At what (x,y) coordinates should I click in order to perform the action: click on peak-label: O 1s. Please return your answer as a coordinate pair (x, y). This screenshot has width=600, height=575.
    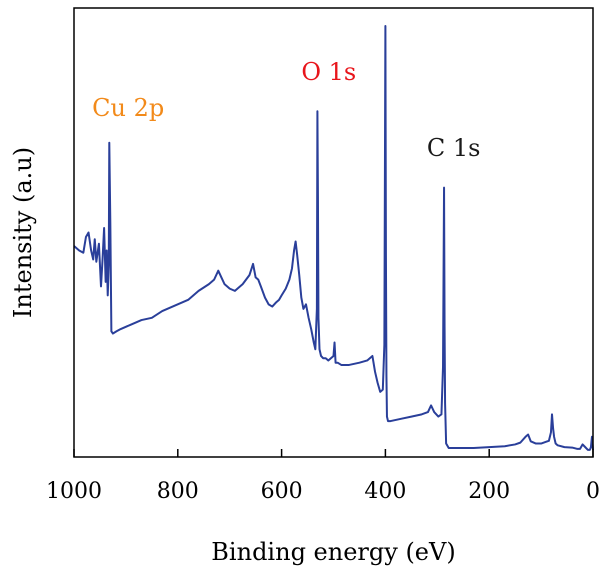
    Looking at the image, I should click on (328, 72).